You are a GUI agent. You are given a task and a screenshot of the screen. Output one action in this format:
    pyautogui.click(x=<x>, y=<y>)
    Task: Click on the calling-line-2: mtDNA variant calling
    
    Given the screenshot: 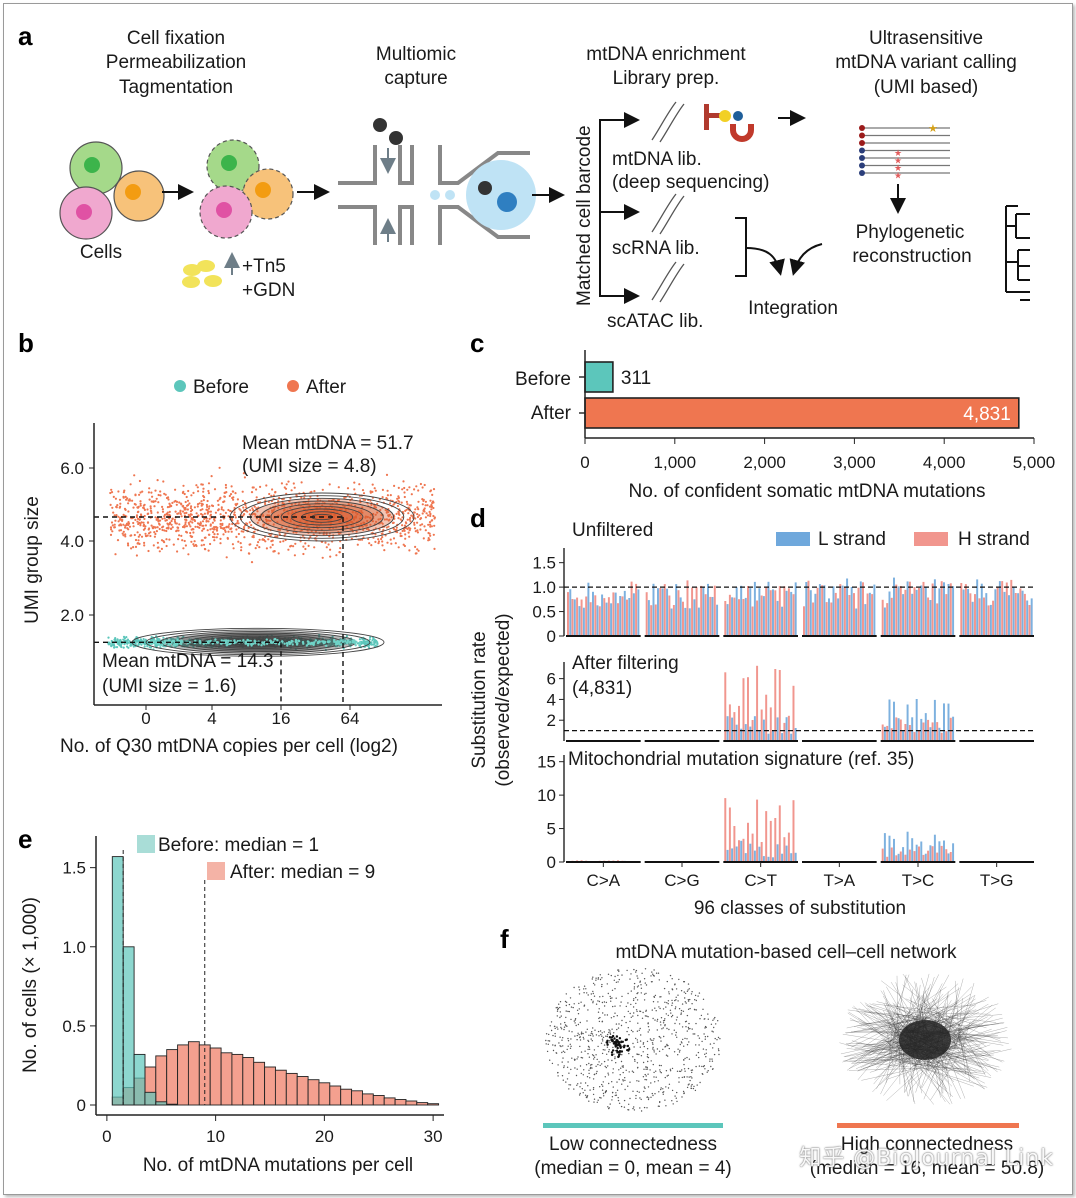 What is the action you would take?
    pyautogui.click(x=926, y=62)
    